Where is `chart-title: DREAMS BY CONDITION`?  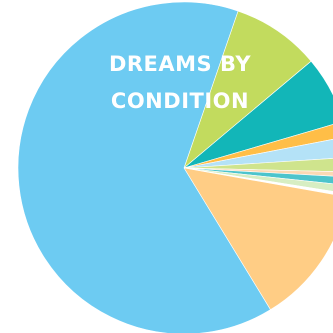
chart-title: DREAMS BY CONDITION is located at coordinates (180, 82).